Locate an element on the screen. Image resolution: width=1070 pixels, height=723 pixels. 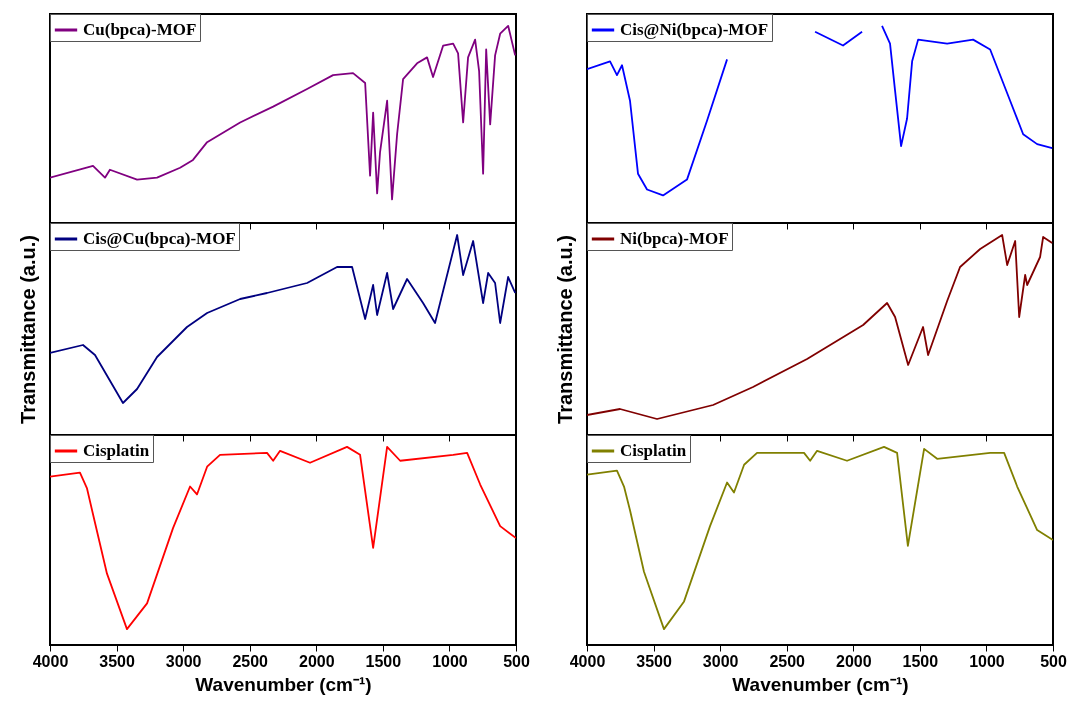
legend-label: Ni(bpca)-MOF is located at coordinates (674, 238).